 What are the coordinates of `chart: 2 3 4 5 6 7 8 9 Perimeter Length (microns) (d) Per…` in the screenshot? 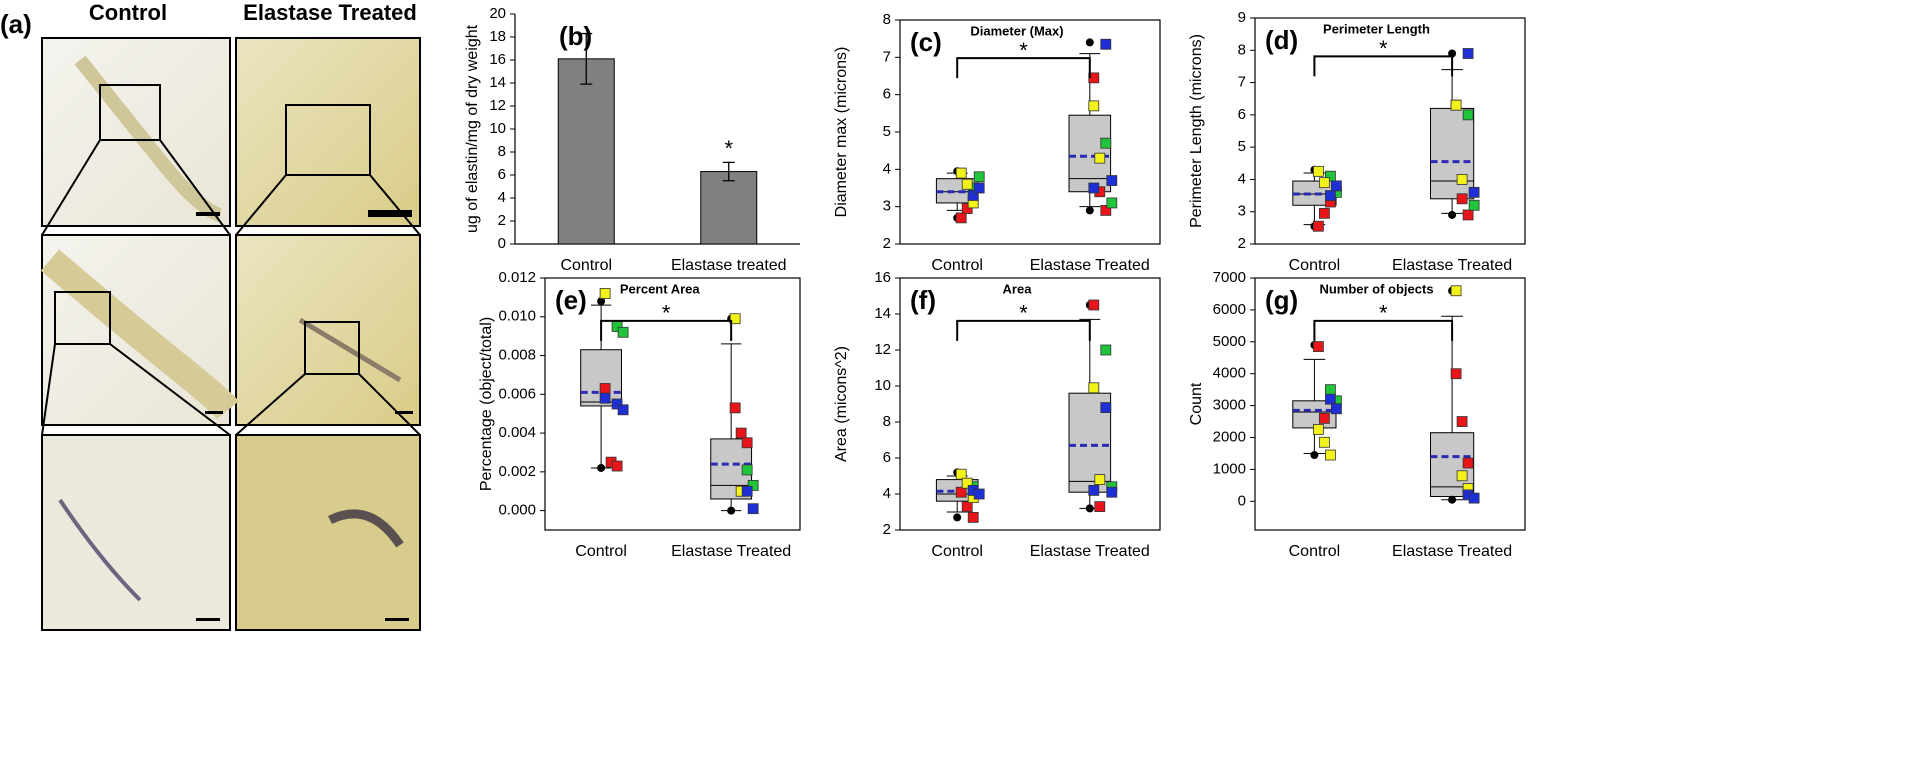 It's located at (1357, 141).